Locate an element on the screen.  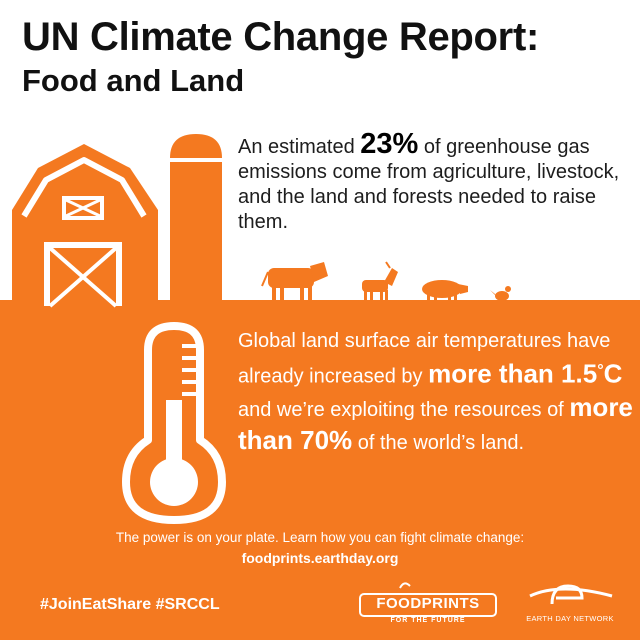
barn-icon is located at coordinates (85, 226).